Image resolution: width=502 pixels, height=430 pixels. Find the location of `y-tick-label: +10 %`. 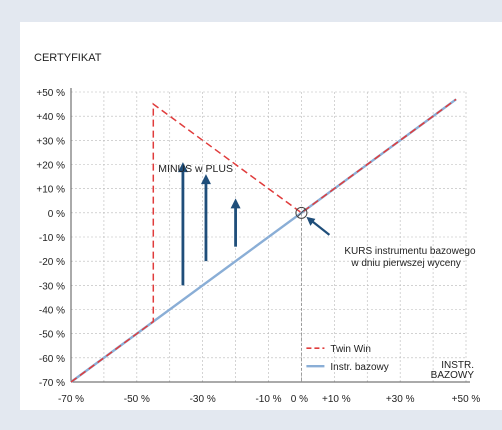

y-tick-label: +10 % is located at coordinates (50, 190).